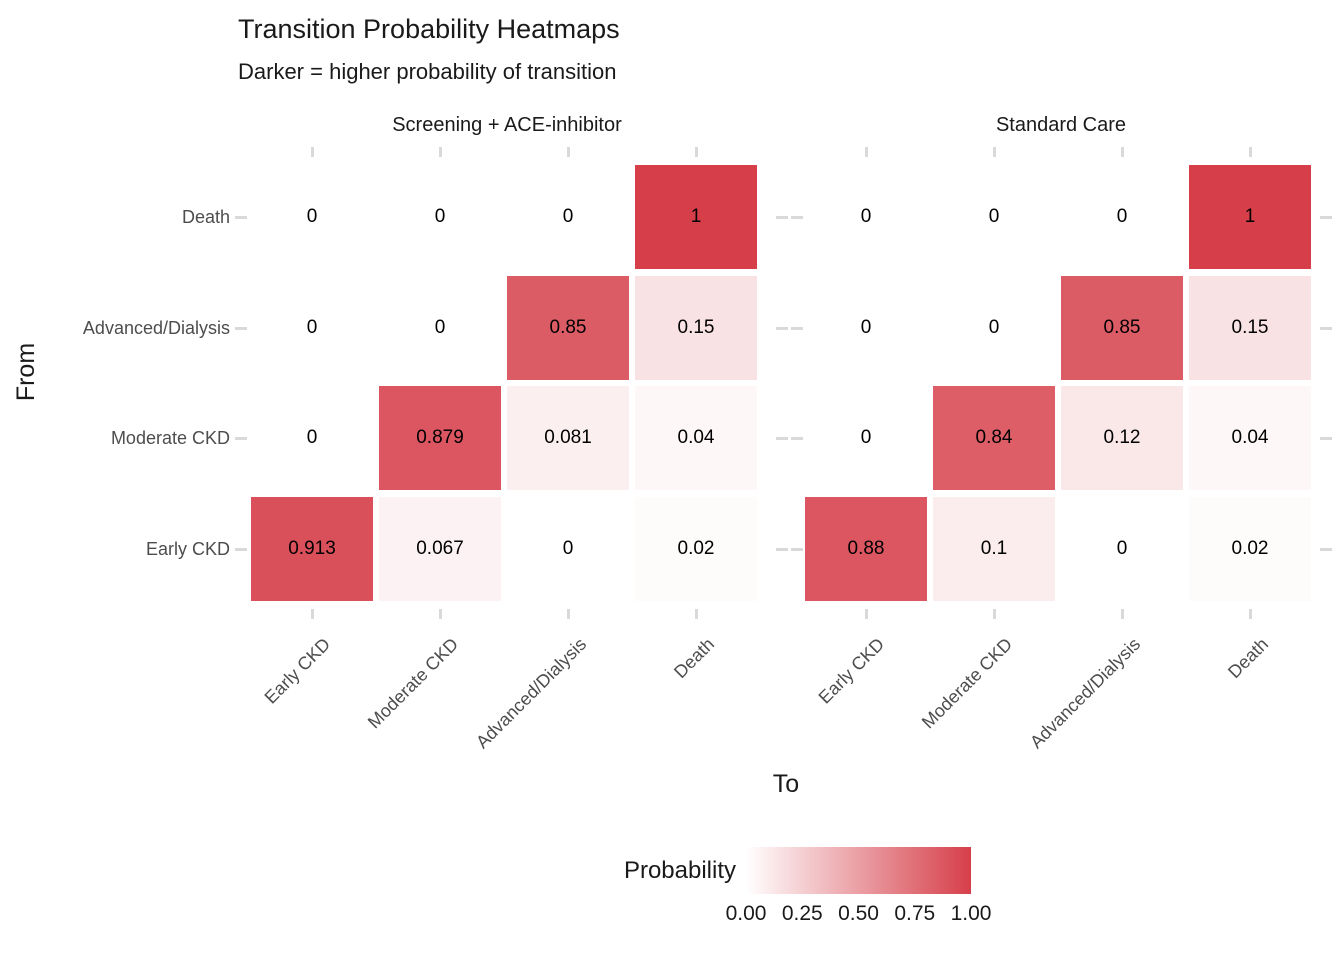 Image resolution: width=1344 pixels, height=960 pixels. Describe the element at coordinates (679, 870) in the screenshot. I see `legend-title: Probability` at that location.